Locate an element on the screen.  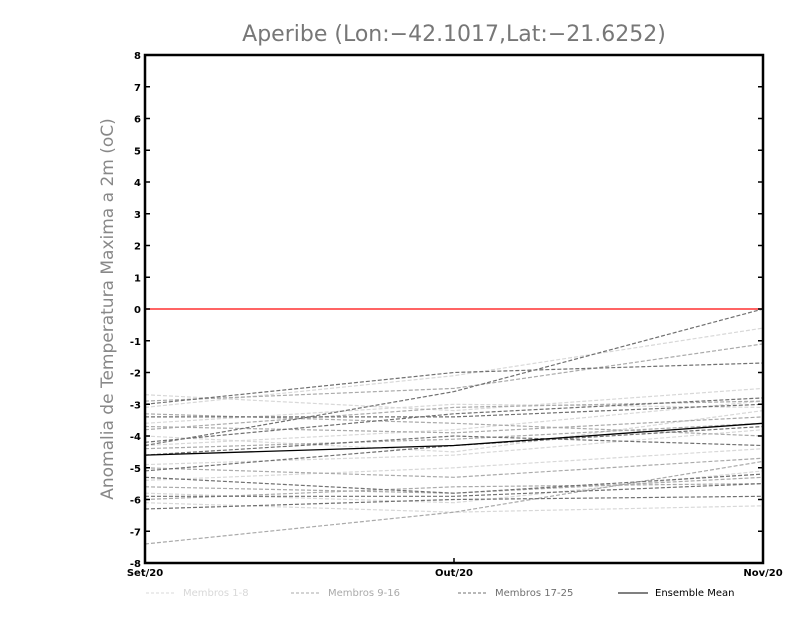
y-tick-label: 0 is located at coordinates (137, 310).